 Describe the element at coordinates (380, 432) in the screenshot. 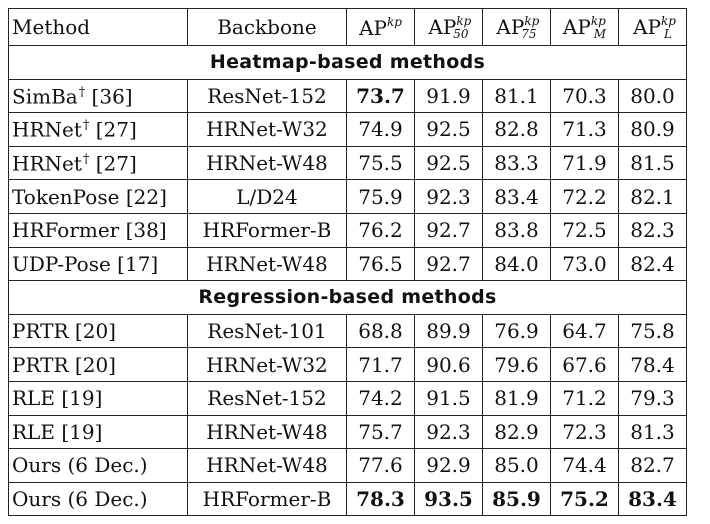

I see `value-cell: 75.7` at that location.